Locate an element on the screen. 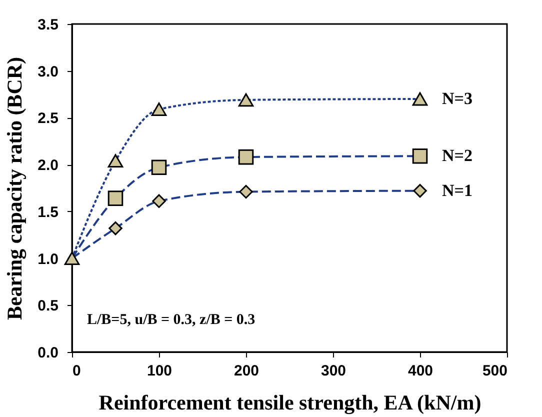 The image size is (542, 417). y-tick-label: 0.0 is located at coordinates (48, 353).